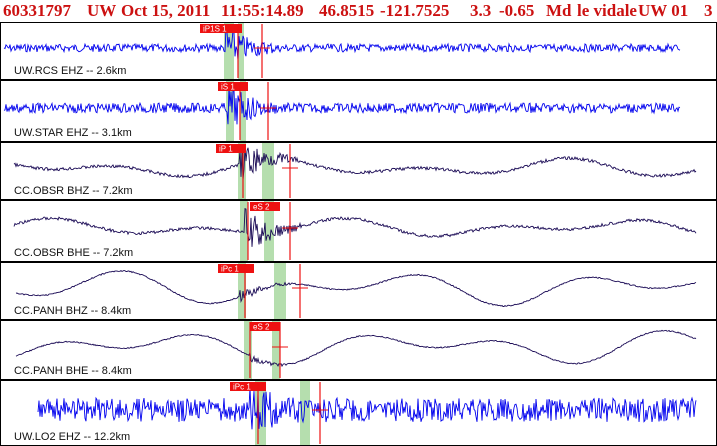 Image resolution: width=717 pixels, height=446 pixels. Describe the element at coordinates (37, 10) in the screenshot. I see `event-id: 60331797` at that location.